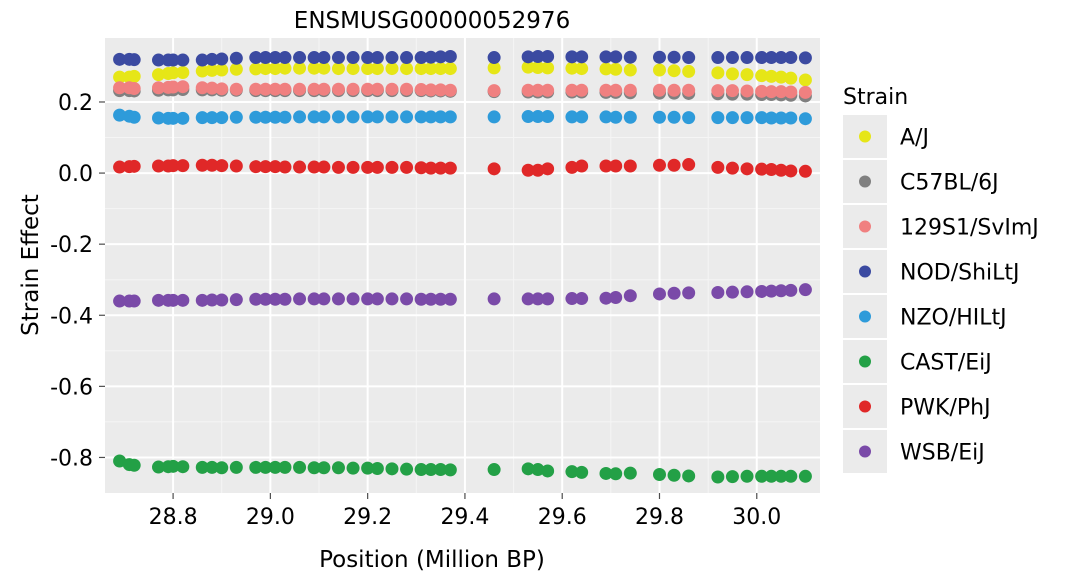 The width and height of the screenshot is (1067, 581). Describe the element at coordinates (75, 174) in the screenshot. I see `y-tick-label: 0.0` at that location.